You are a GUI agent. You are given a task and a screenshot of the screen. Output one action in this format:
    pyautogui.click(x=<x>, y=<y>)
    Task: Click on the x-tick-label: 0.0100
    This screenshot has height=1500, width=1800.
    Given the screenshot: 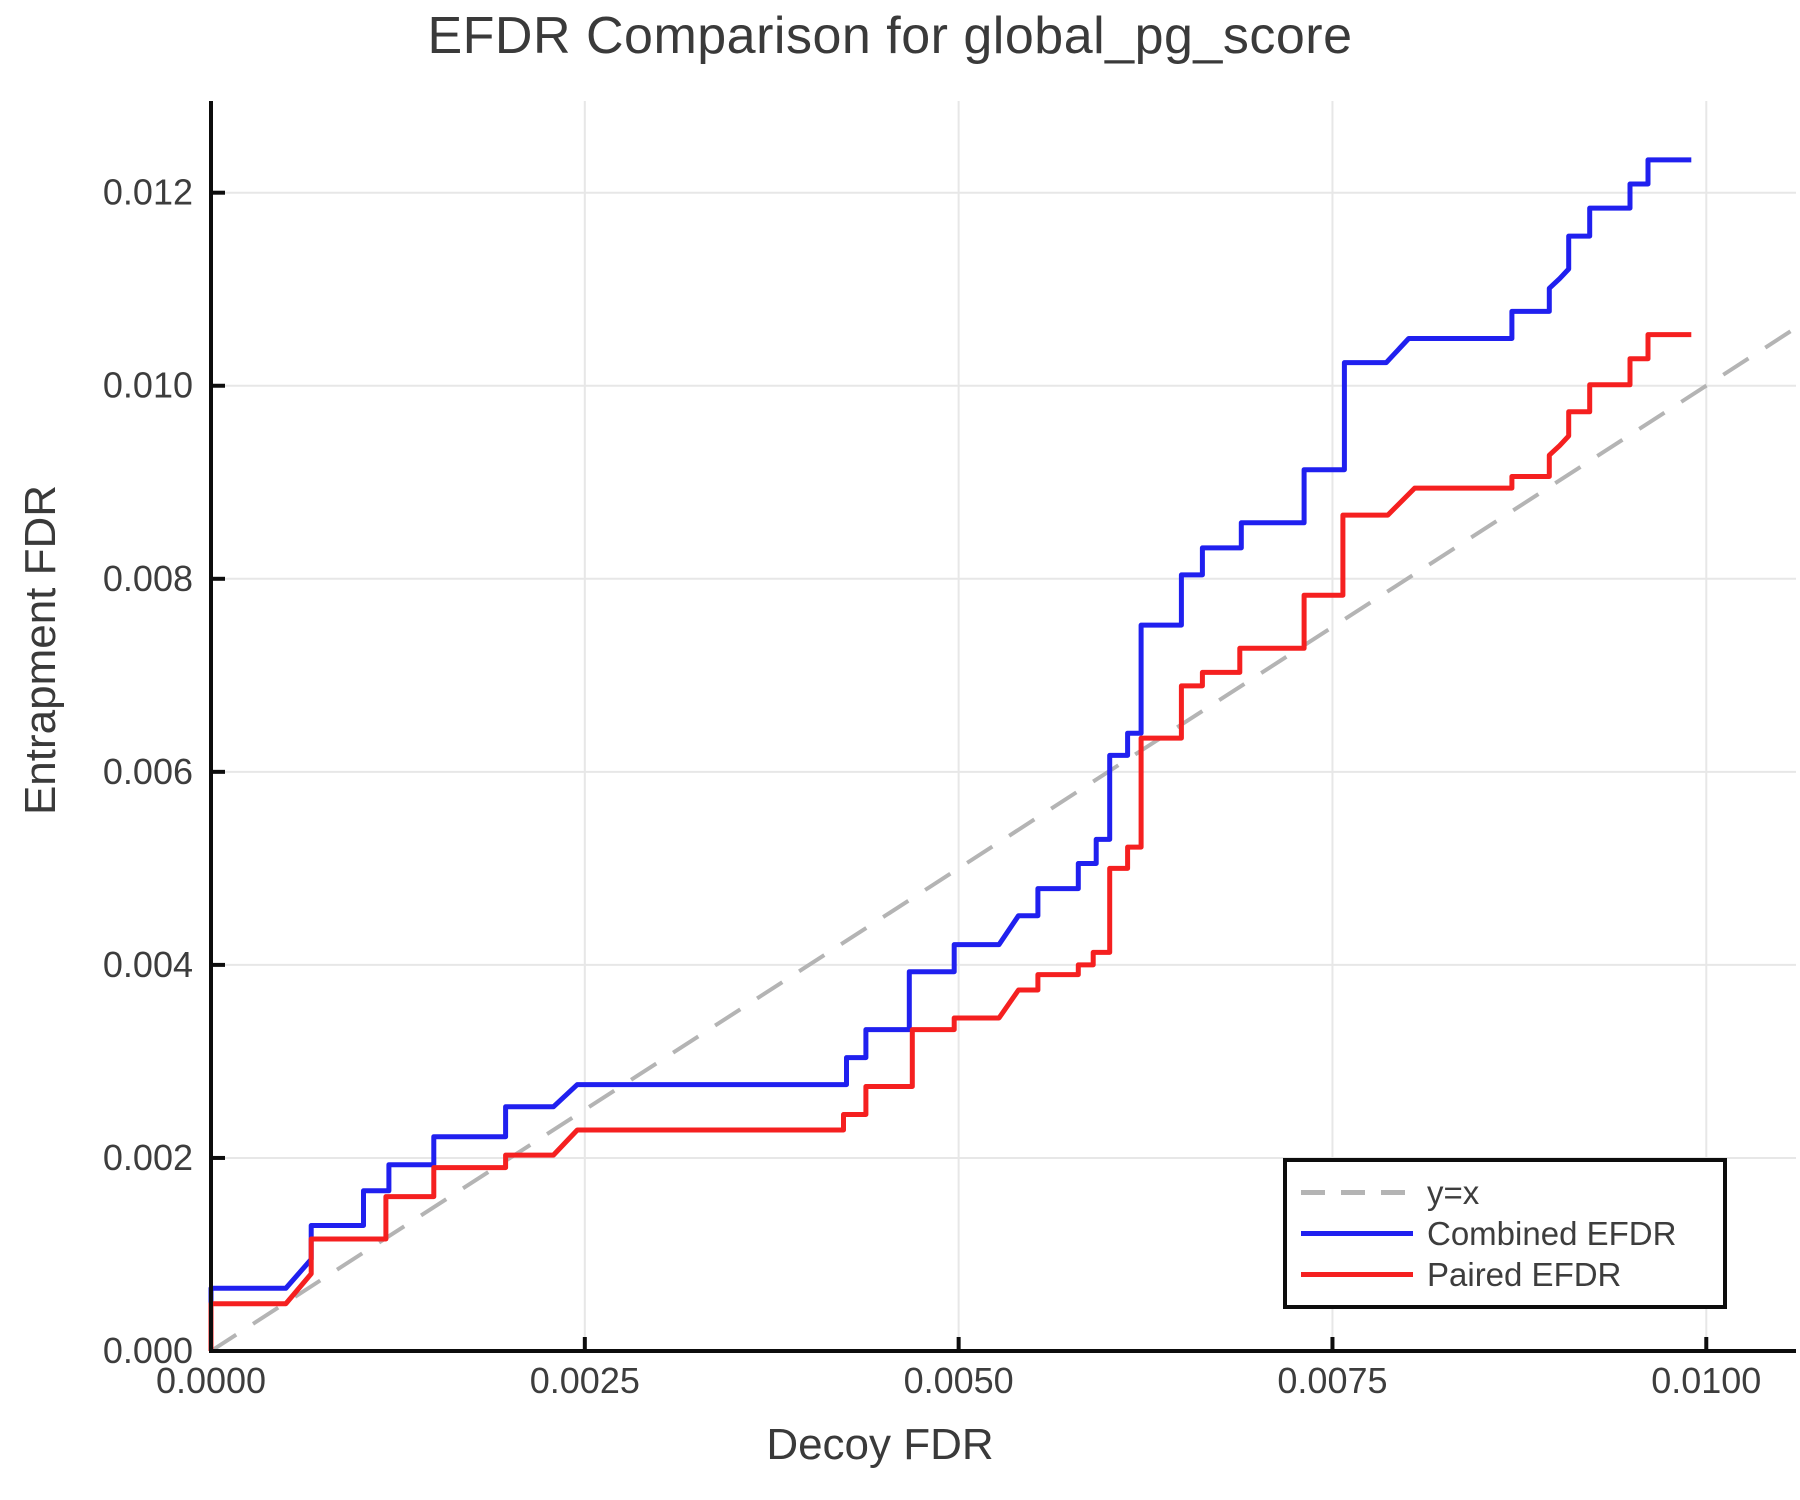 What is the action you would take?
    pyautogui.click(x=1706, y=1380)
    